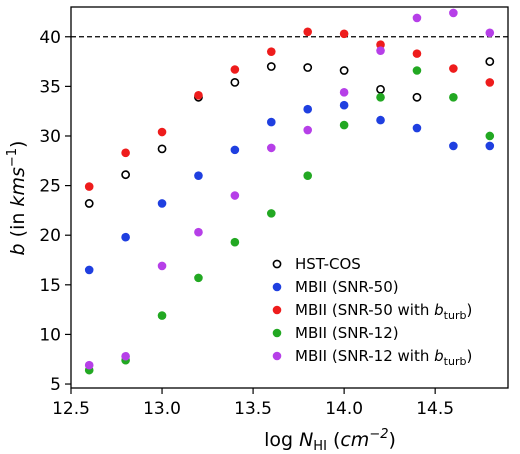 The image size is (520, 454). I want to click on x-tick-label: 14.0, so click(344, 409).